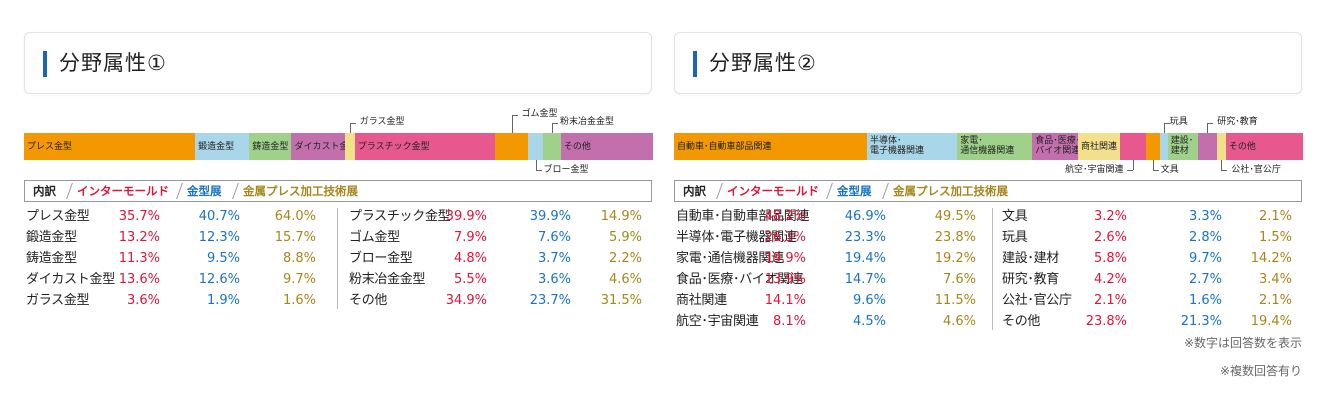 The width and height of the screenshot is (1320, 417). Describe the element at coordinates (621, 300) in the screenshot. I see `value-press-expo: 31.5%` at that location.